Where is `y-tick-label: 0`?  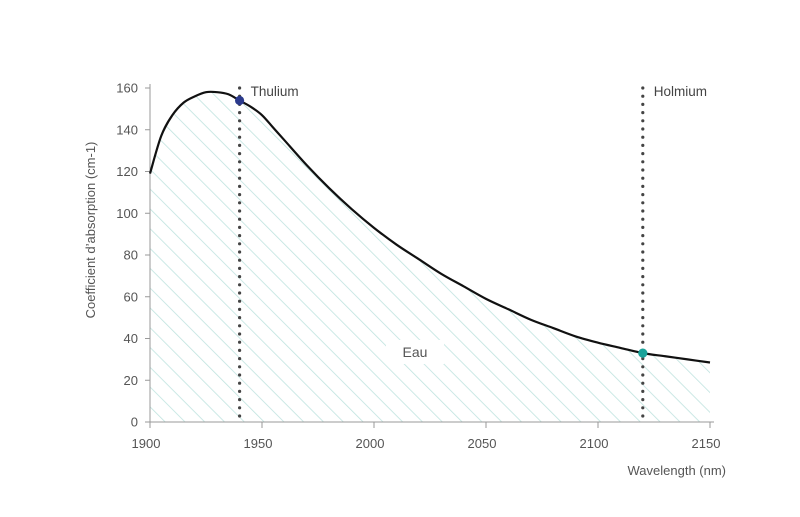
y-tick-label: 0 is located at coordinates (134, 422).